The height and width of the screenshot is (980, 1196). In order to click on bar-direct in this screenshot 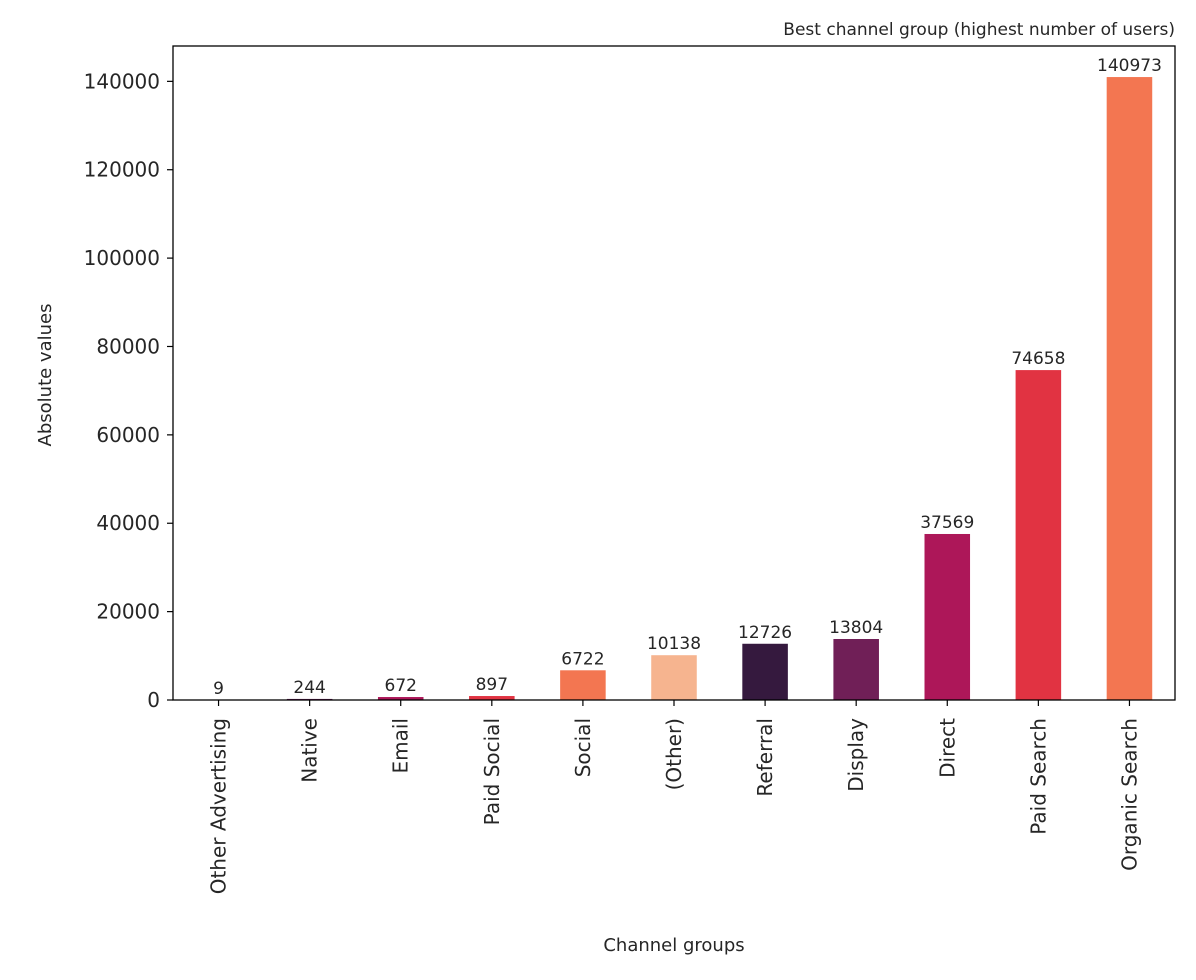, I will do `click(948, 617)`.